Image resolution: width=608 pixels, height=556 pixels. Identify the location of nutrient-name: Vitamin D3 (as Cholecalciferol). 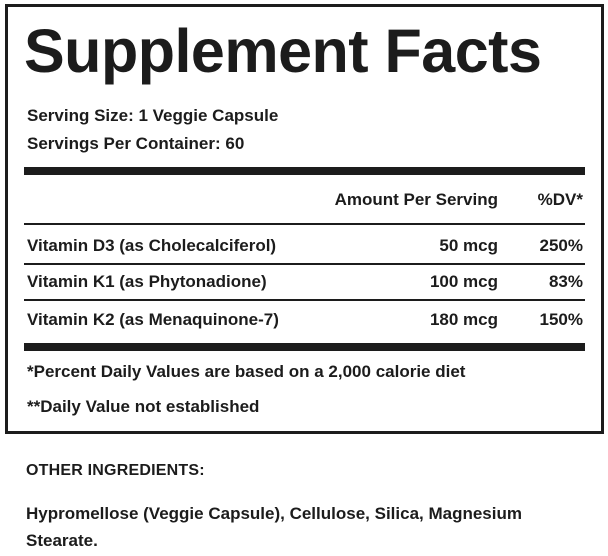
(152, 245).